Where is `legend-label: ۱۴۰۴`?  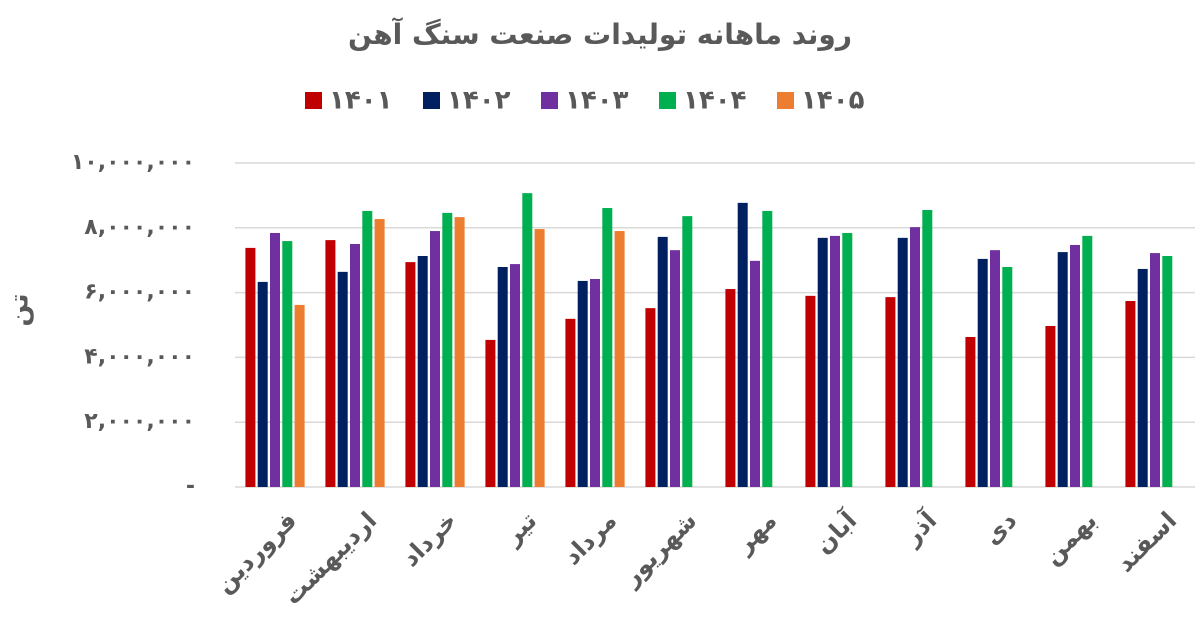 legend-label: ۱۴۰۴ is located at coordinates (714, 101).